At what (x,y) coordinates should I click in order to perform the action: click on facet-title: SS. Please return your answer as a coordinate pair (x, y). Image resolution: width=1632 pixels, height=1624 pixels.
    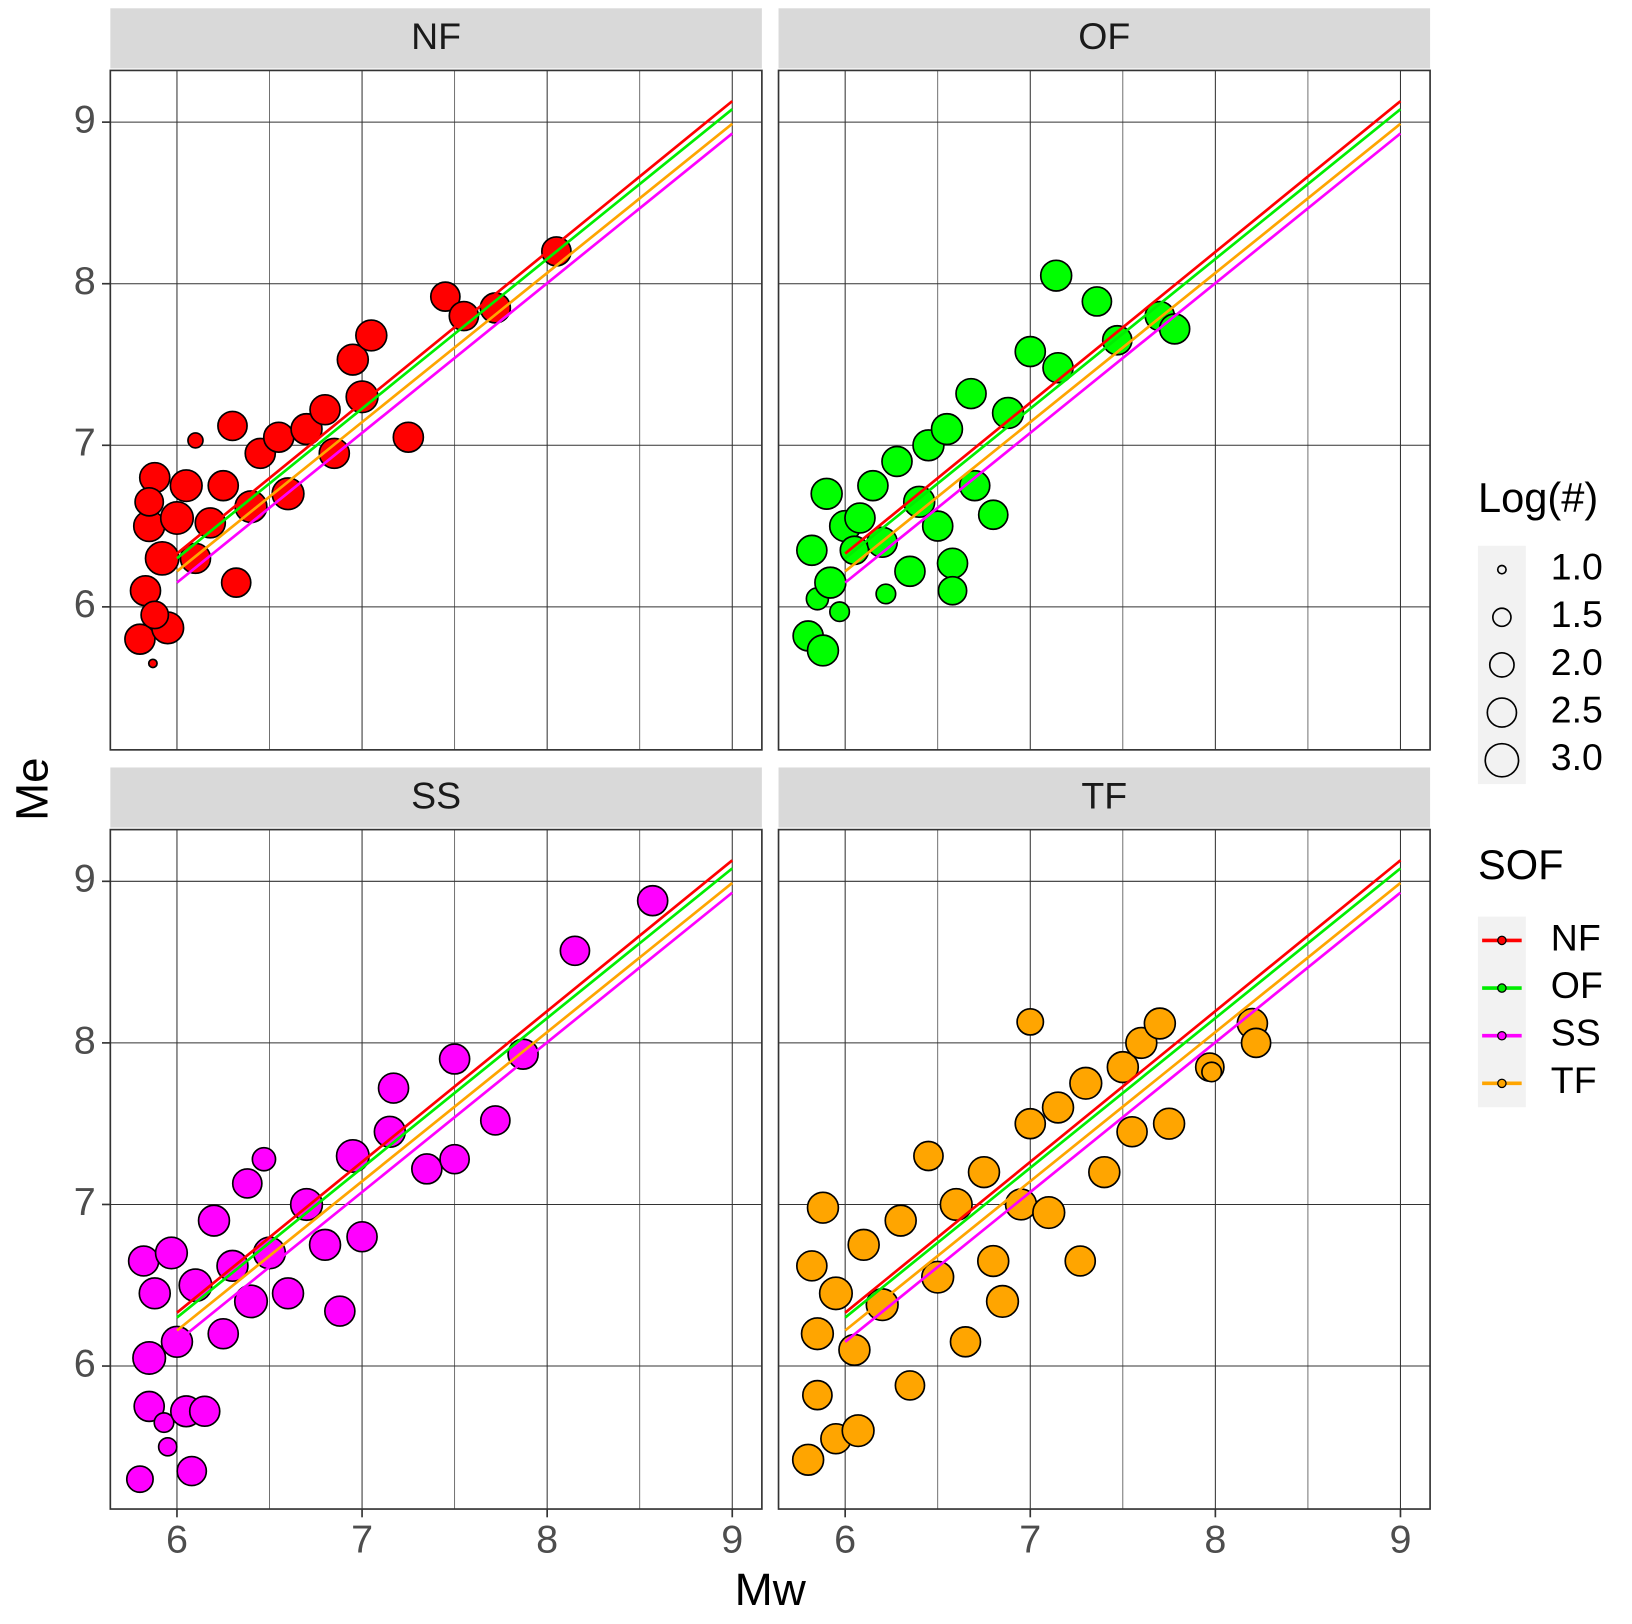
    Looking at the image, I should click on (436, 795).